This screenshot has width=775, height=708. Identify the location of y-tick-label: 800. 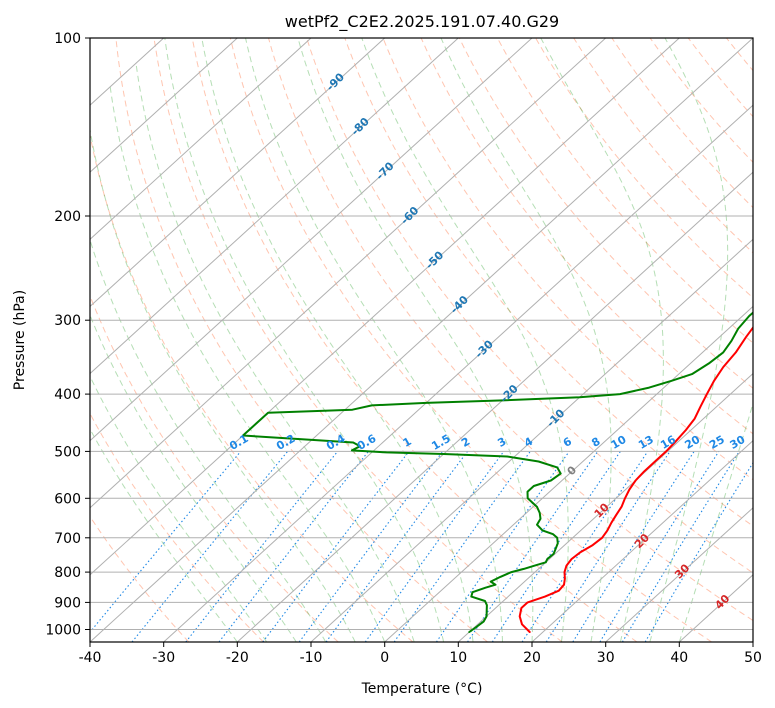
(67, 573).